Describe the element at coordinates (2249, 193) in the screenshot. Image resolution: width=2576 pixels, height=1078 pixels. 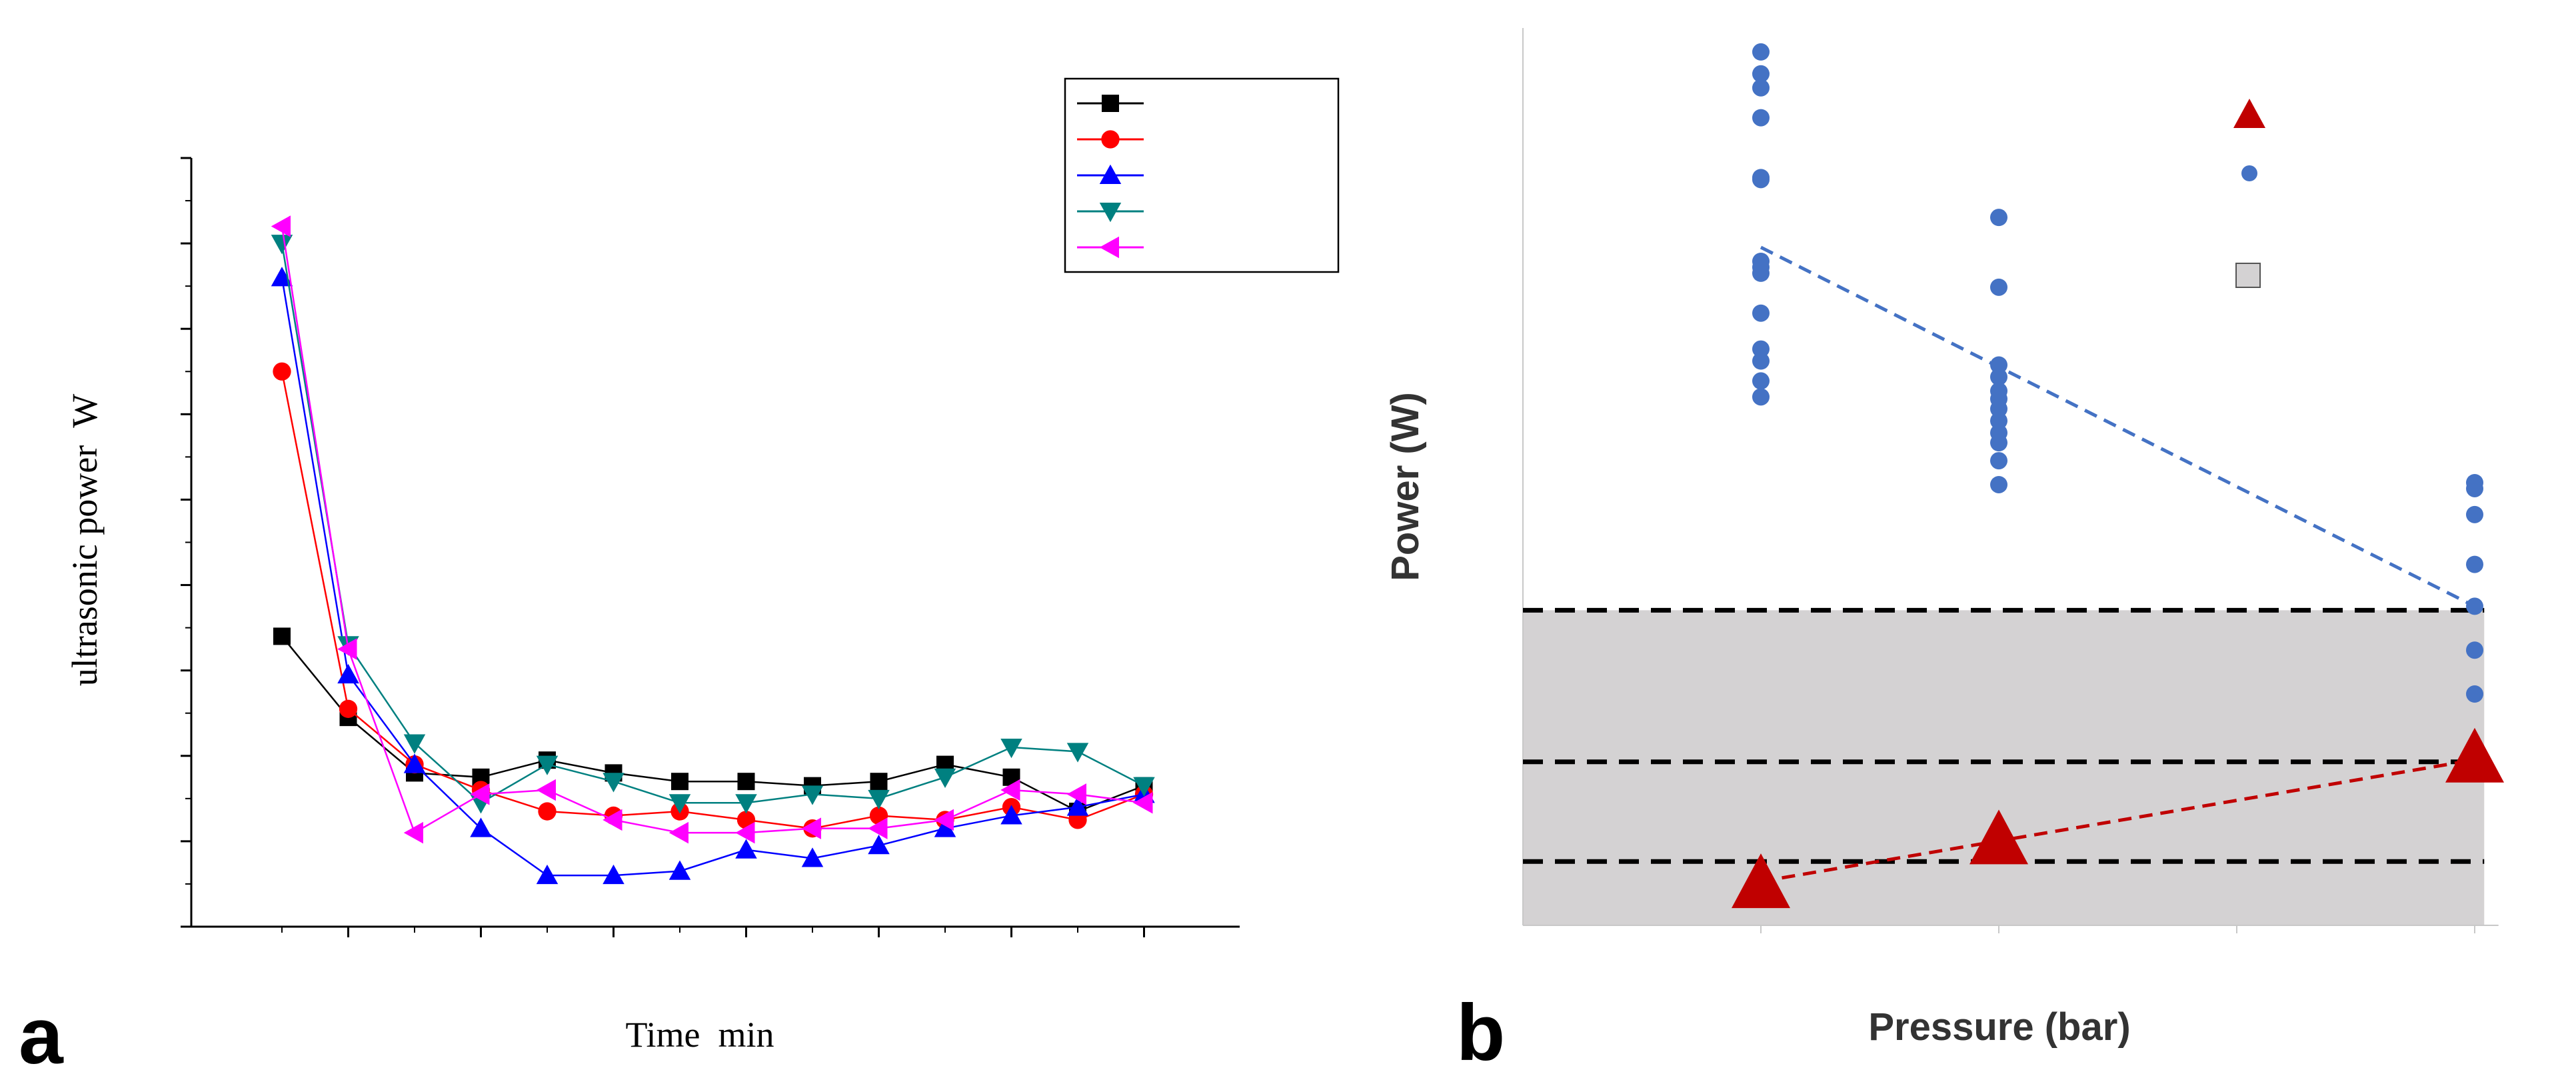
I see `chart-b-legend` at that location.